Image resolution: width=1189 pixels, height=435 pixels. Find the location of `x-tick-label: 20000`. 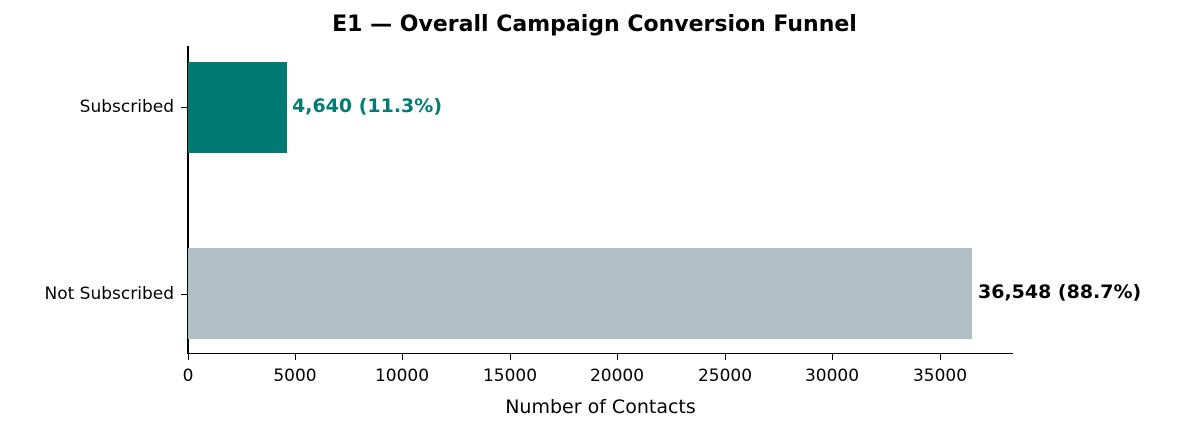

x-tick-label: 20000 is located at coordinates (617, 376).